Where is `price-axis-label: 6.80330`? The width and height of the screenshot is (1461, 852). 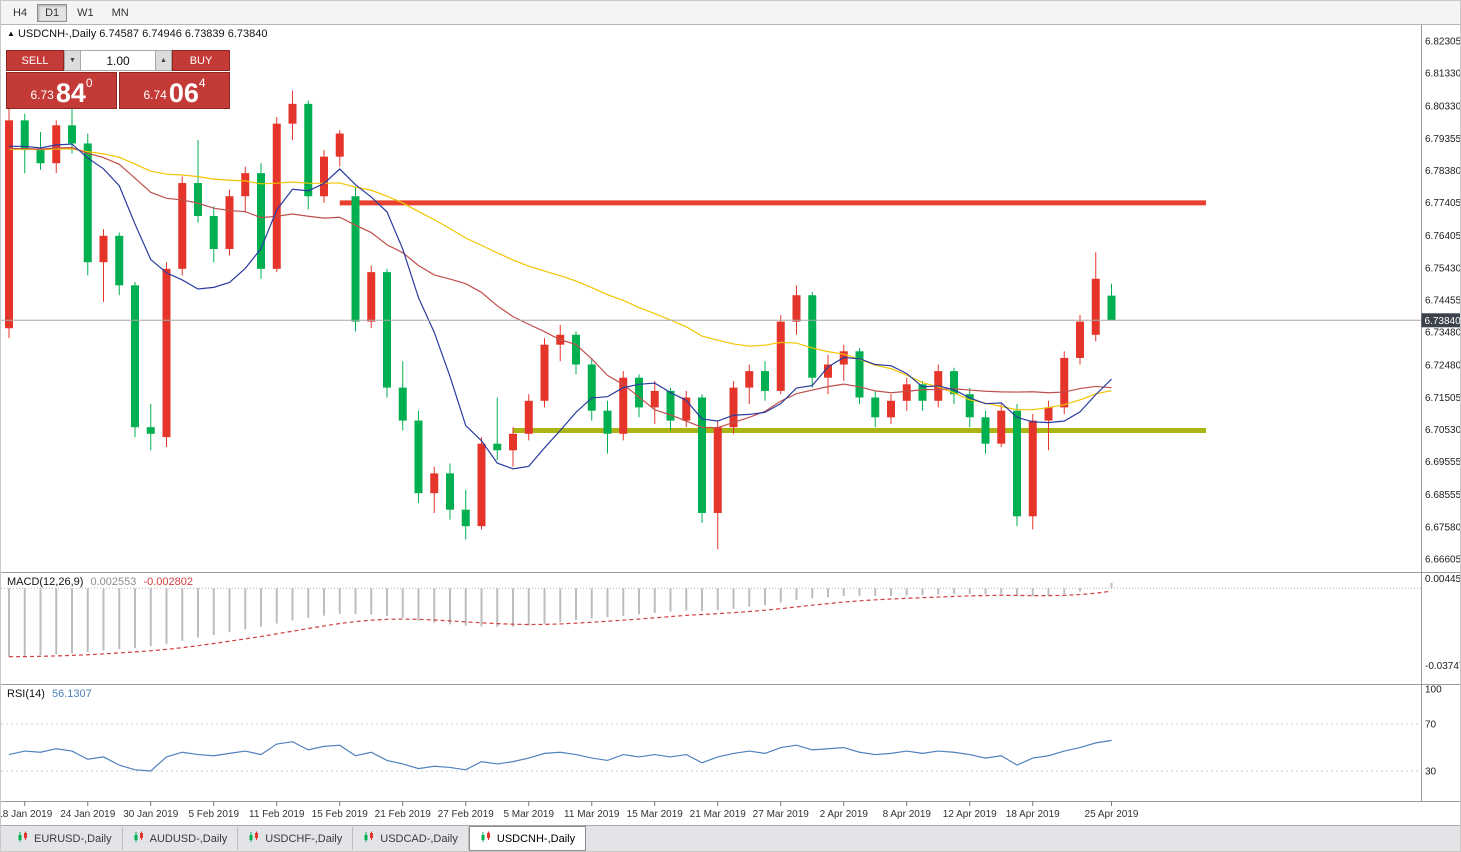
price-axis-label: 6.80330 is located at coordinates (1443, 107).